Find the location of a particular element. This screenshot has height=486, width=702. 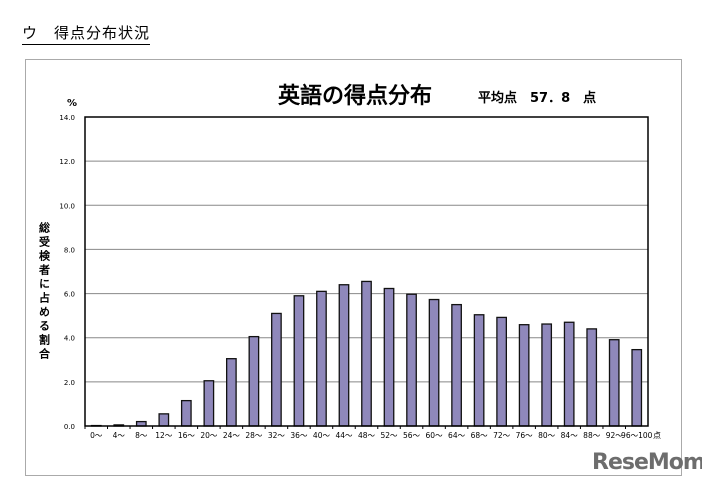

x-tick-label: 48～ is located at coordinates (367, 435).